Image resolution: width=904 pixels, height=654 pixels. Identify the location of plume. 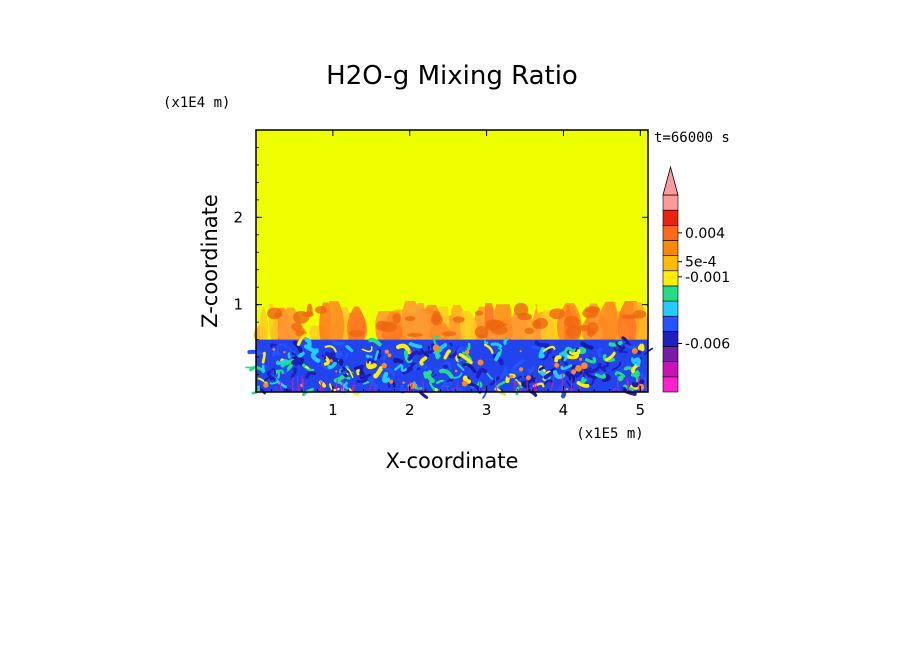
(264, 323).